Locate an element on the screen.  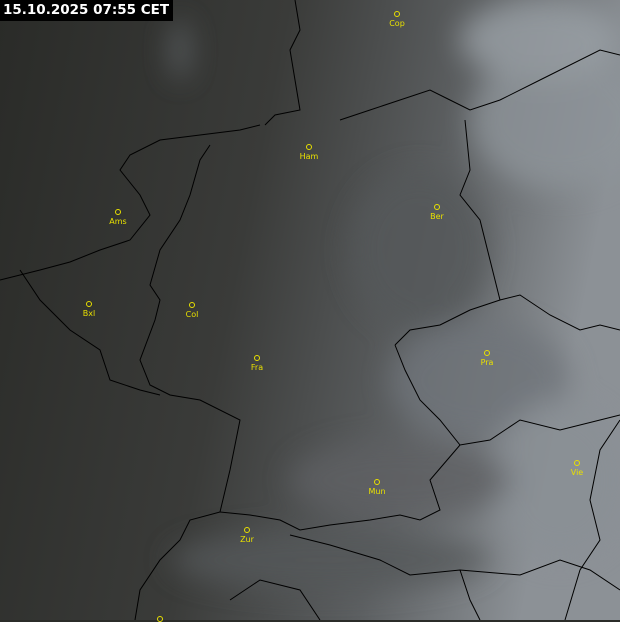
city-label: Bxl is located at coordinates (89, 313).